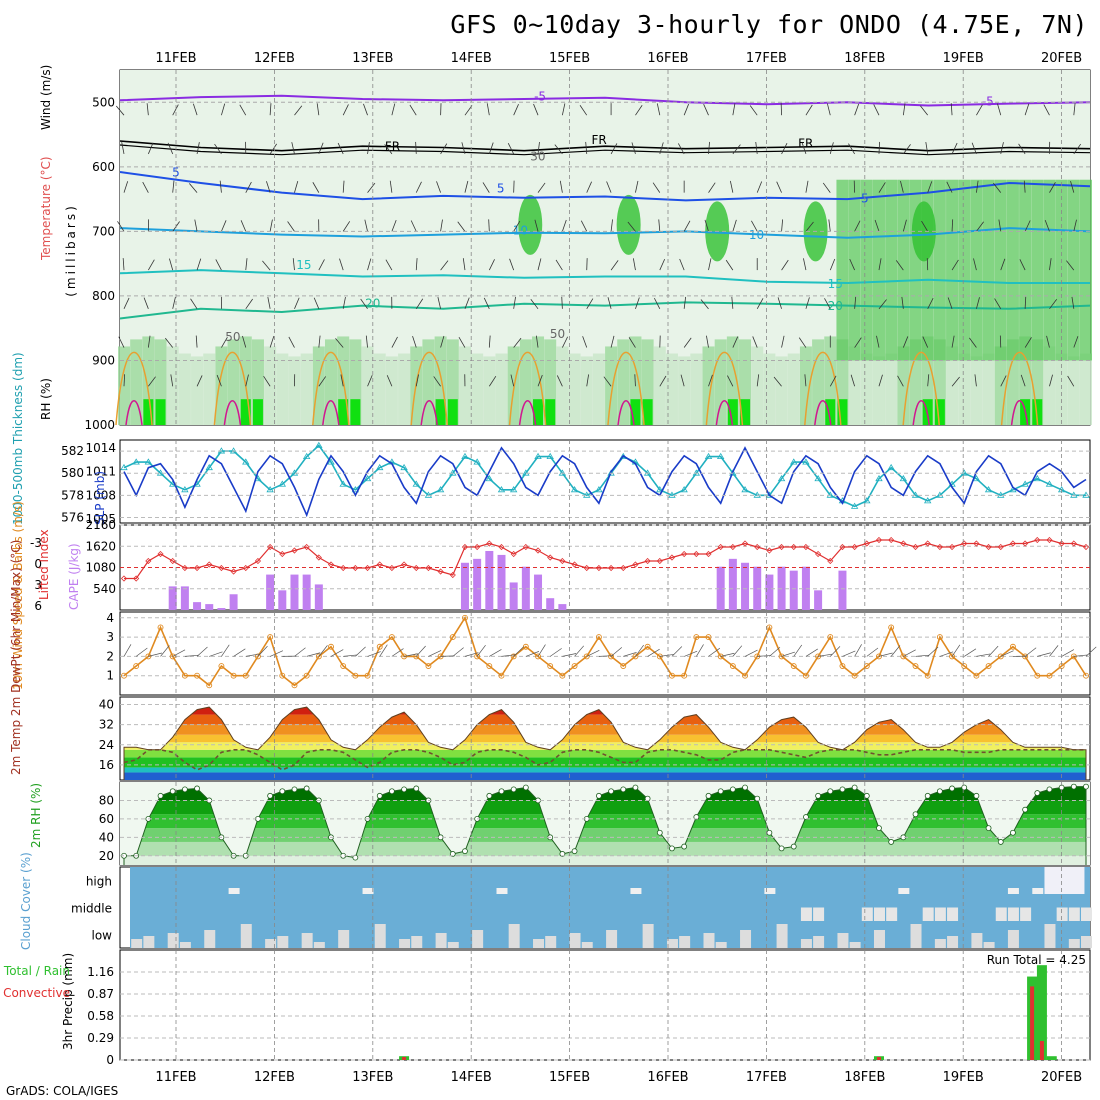 This screenshot has height=1100, width=1100. What do you see at coordinates (99, 882) in the screenshot?
I see `cloud-row-label: high` at bounding box center [99, 882].